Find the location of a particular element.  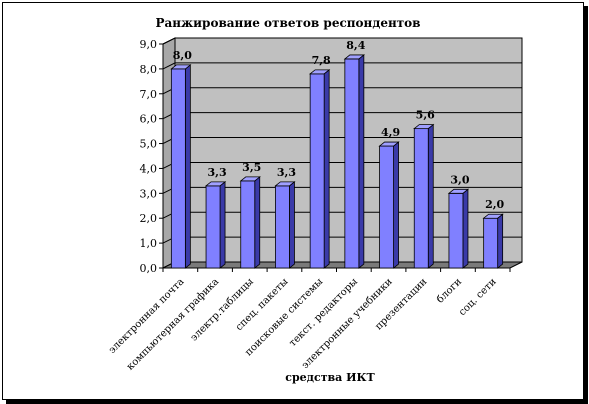

y-tick-label: 9,0 is located at coordinates (149, 44).